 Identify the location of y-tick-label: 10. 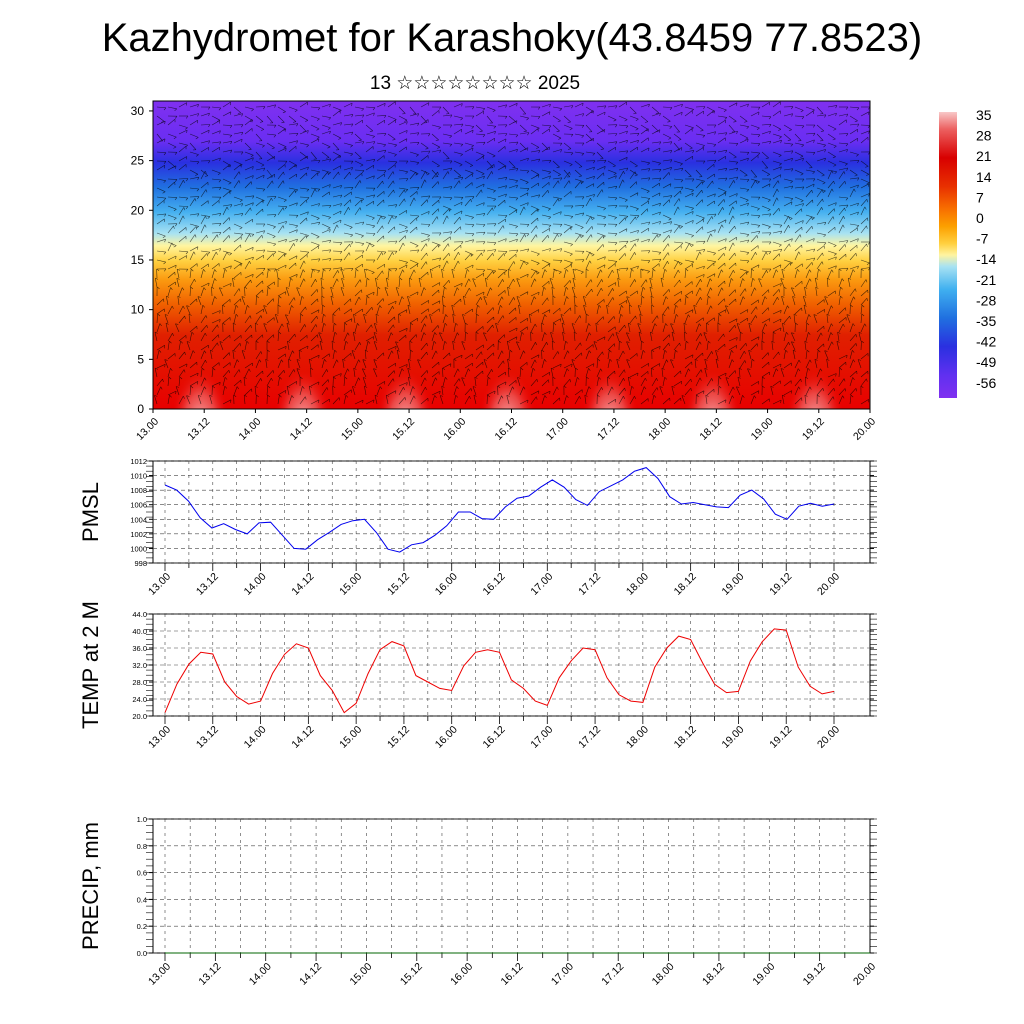
(138, 310).